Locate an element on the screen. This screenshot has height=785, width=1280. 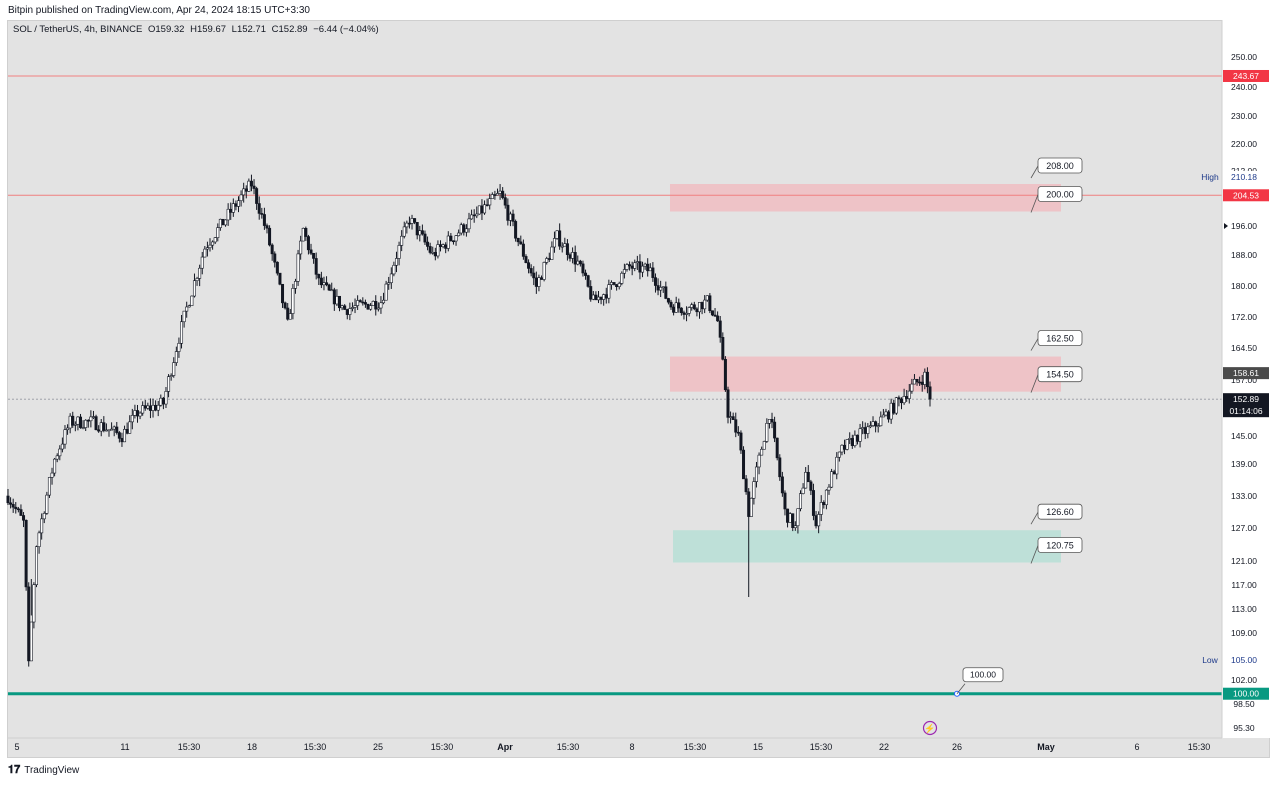
footer-brand: TradingView is located at coordinates (52, 770).